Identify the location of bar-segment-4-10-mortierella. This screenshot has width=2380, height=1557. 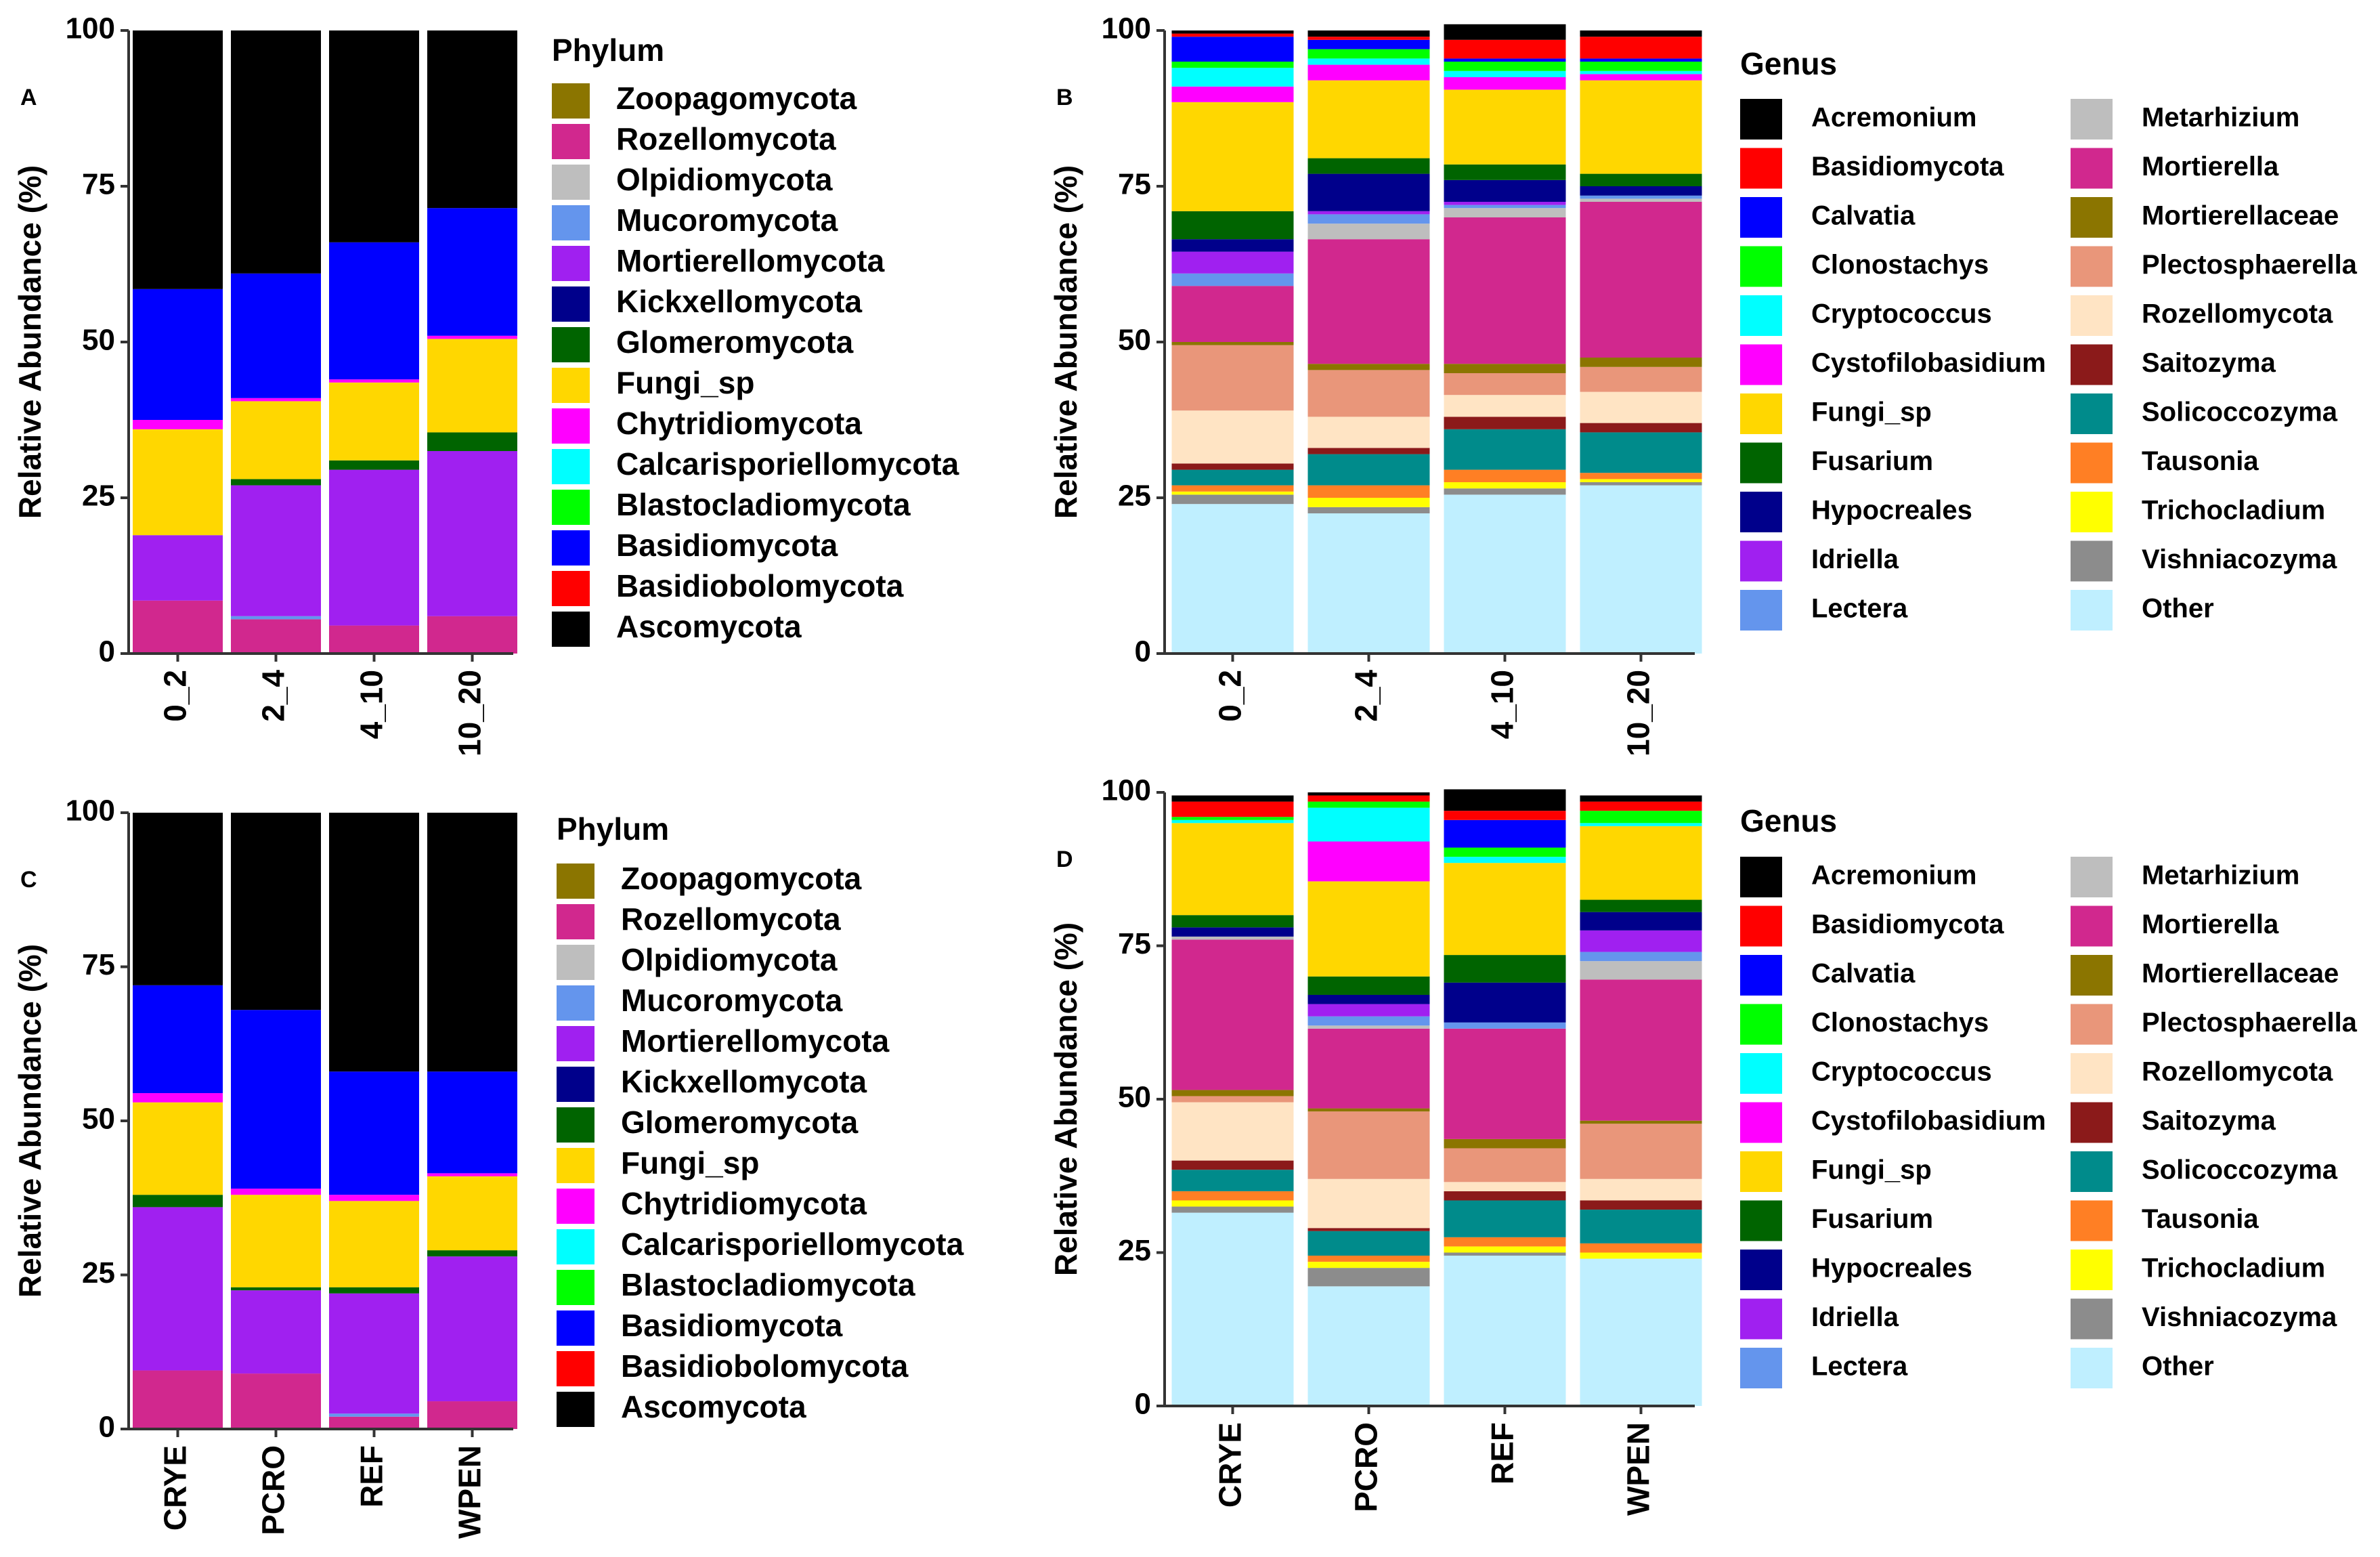
(1505, 290).